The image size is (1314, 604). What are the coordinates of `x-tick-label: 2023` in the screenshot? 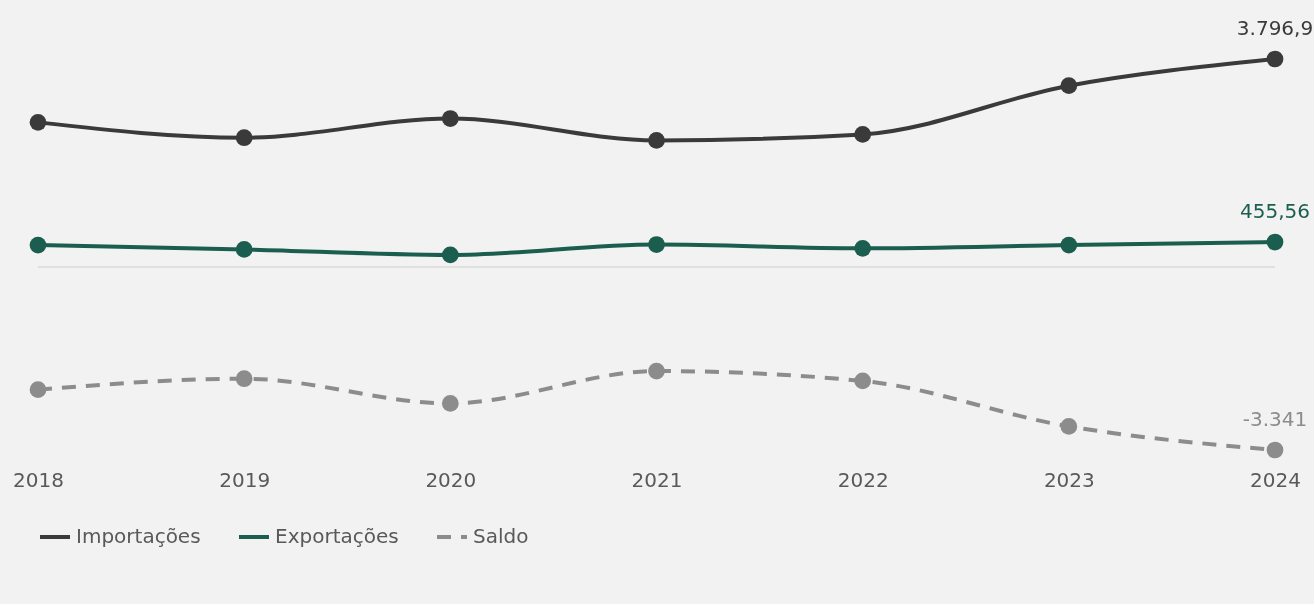 It's located at (1069, 479).